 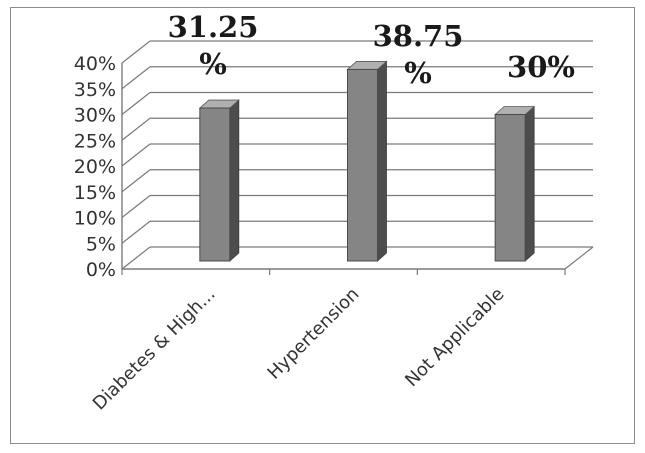 I want to click on y-tick-label: 15%, so click(x=95, y=193).